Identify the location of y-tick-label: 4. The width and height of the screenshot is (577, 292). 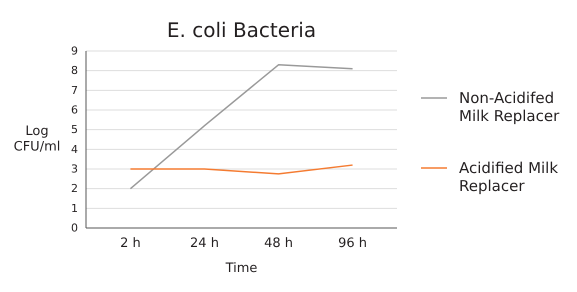
(74, 149).